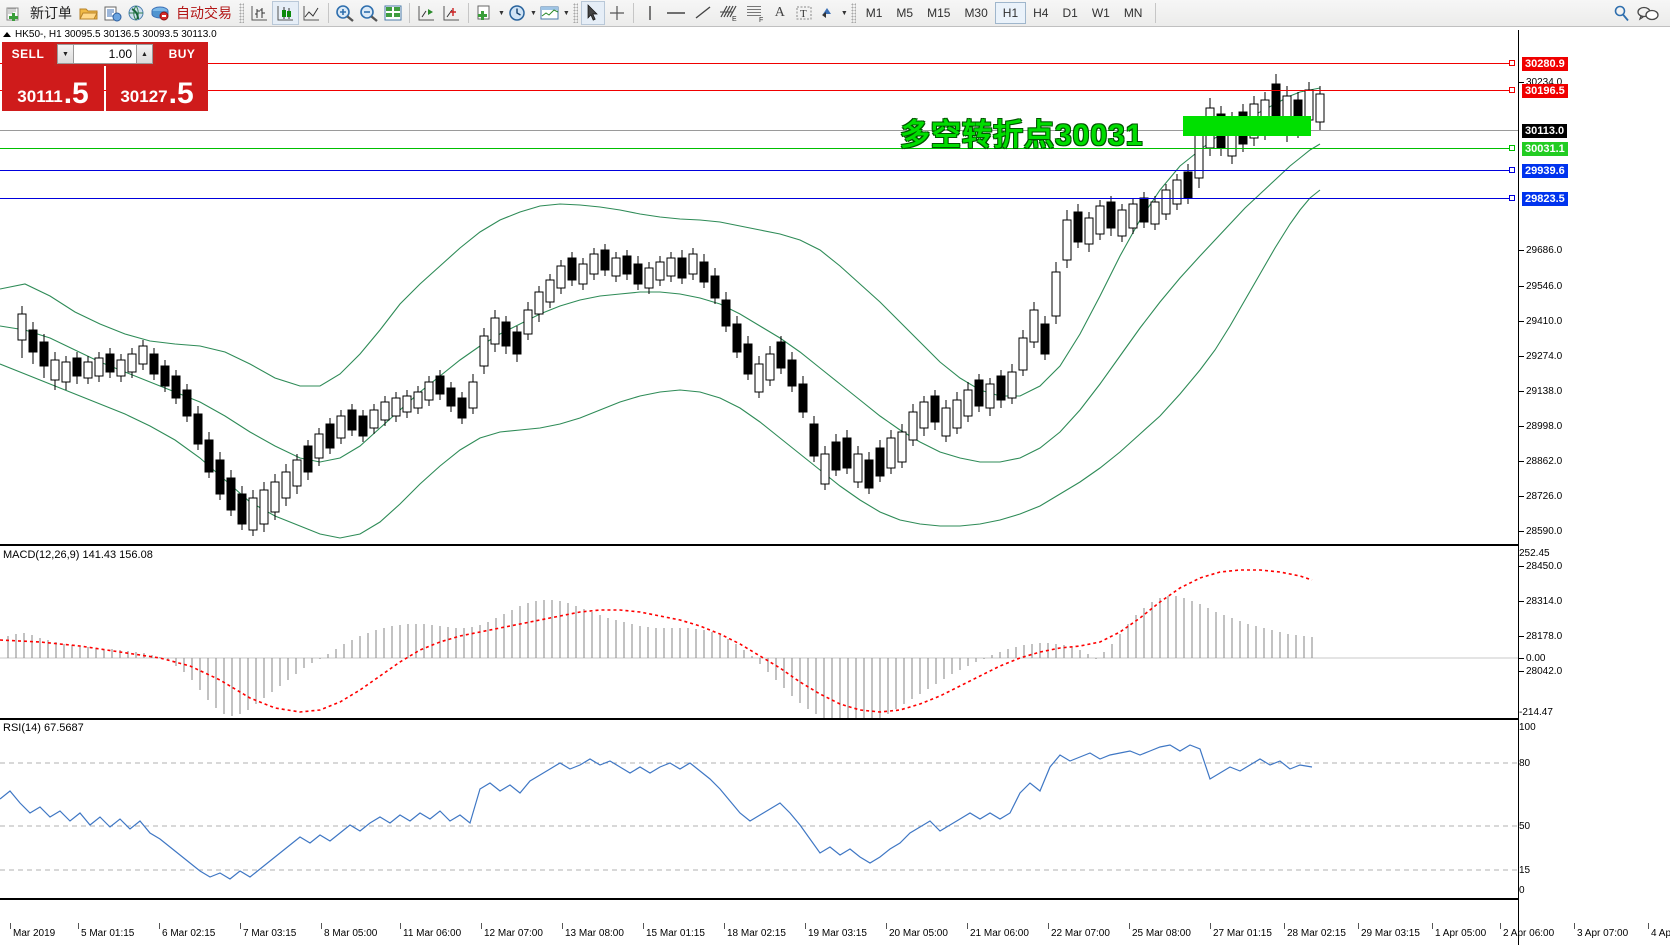 The height and width of the screenshot is (945, 1670). Describe the element at coordinates (1545, 91) in the screenshot. I see `price-tag-stop-level-red: 30196.5` at that location.